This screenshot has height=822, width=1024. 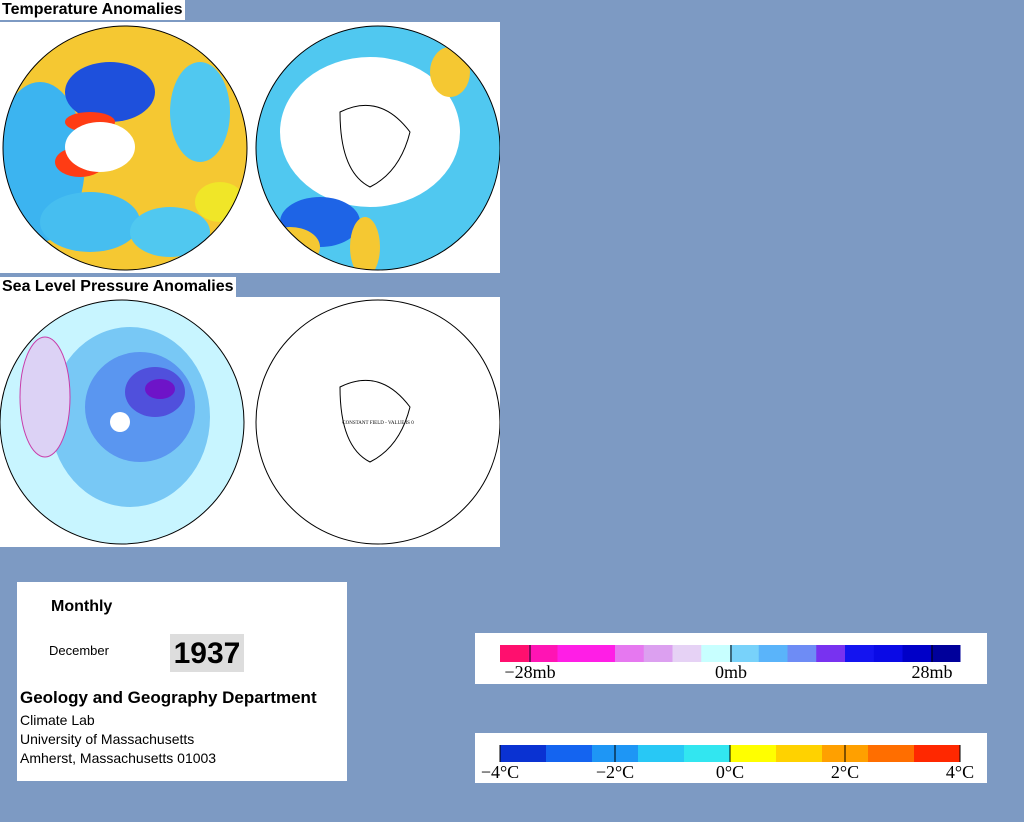 I want to click on legend-label: 4°C, so click(x=960, y=772).